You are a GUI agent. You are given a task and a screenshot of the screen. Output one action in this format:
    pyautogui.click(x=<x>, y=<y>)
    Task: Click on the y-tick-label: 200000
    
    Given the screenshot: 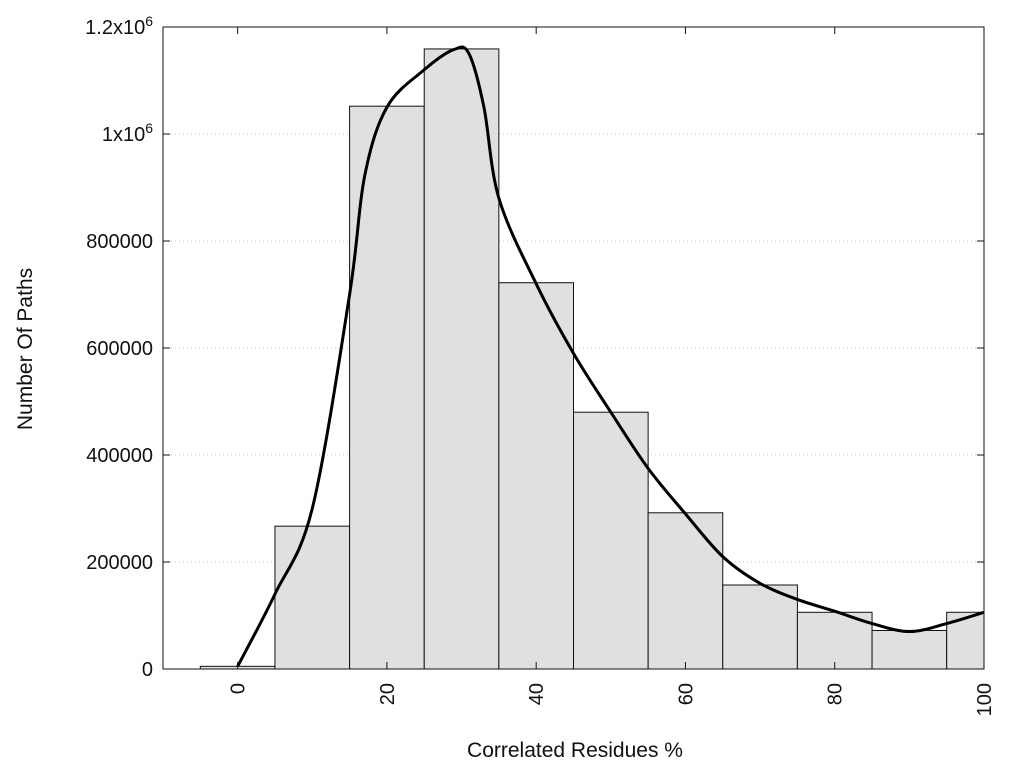 What is the action you would take?
    pyautogui.click(x=119, y=563)
    